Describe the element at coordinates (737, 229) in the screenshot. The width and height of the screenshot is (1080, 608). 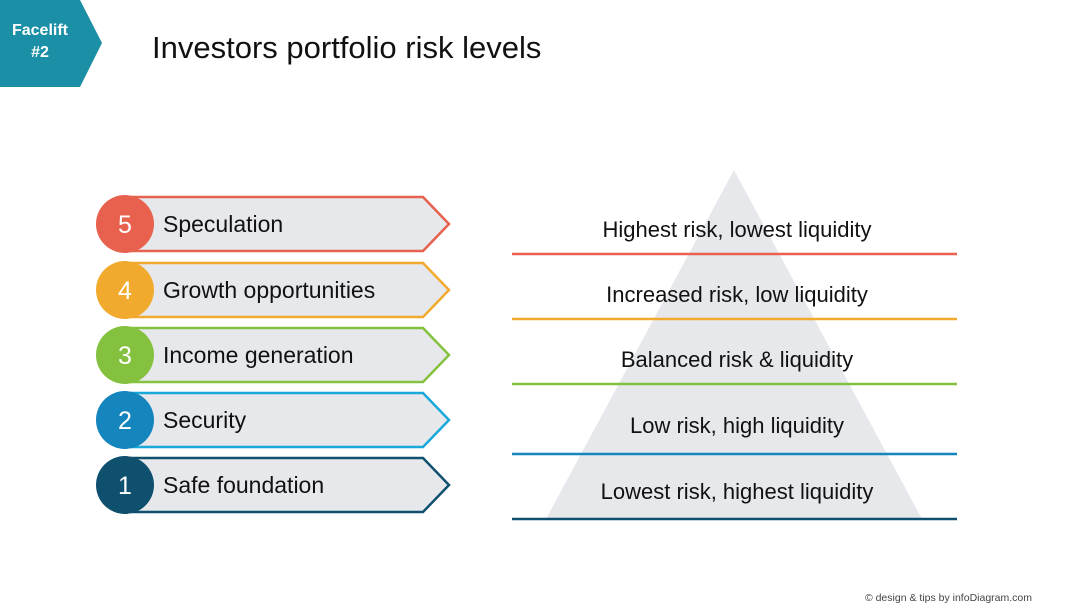
I see `level-5-description: Highest risk, lowest liquidity` at that location.